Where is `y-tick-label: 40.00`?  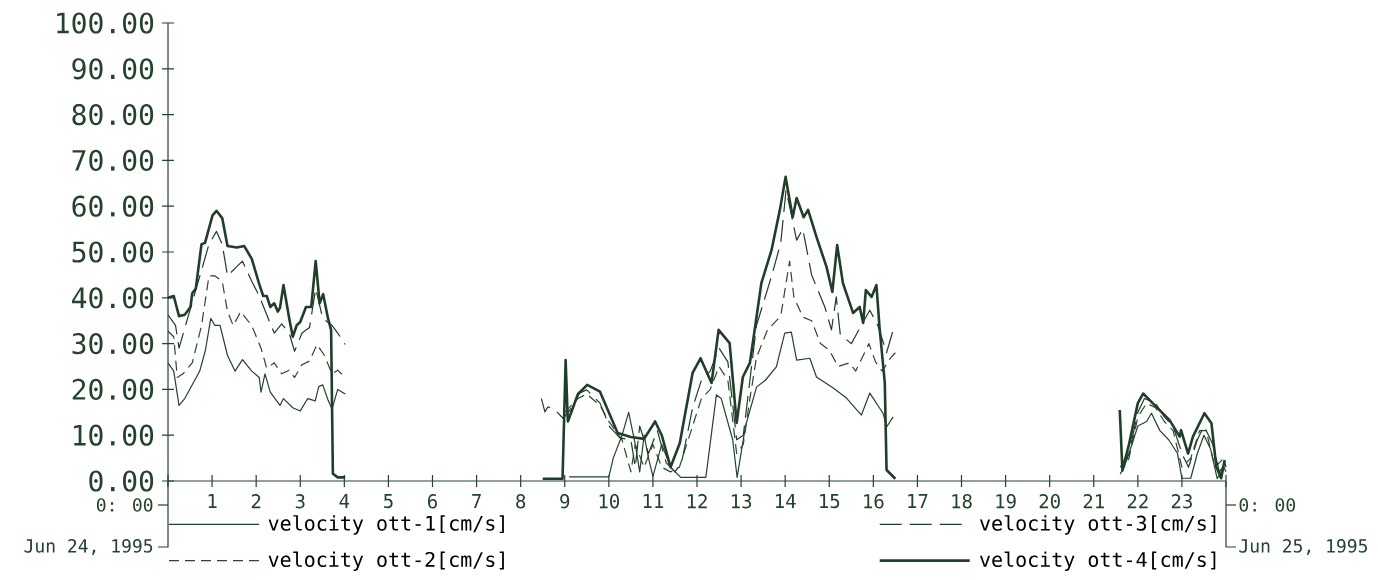 y-tick-label: 40.00 is located at coordinates (113, 298).